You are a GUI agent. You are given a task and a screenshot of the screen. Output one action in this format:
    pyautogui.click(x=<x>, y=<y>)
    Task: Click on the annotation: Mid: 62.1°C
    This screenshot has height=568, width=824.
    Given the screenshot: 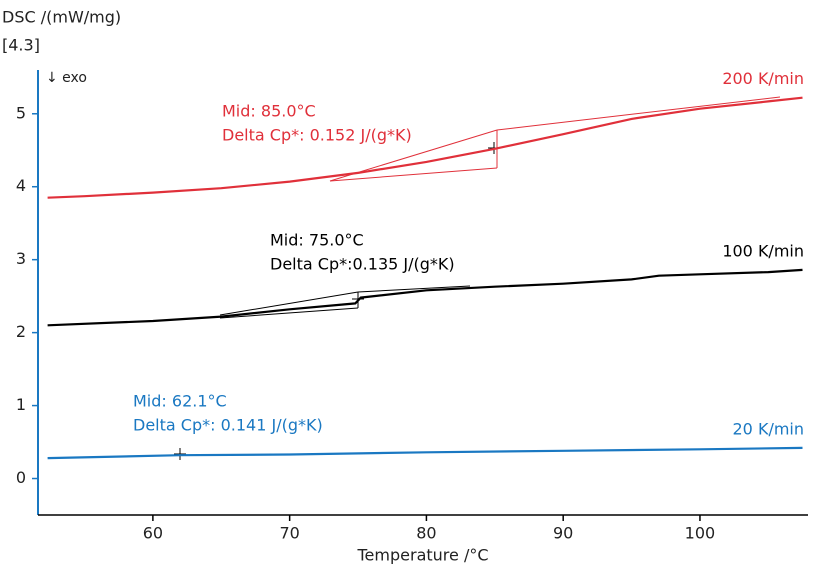 What is the action you would take?
    pyautogui.click(x=180, y=401)
    